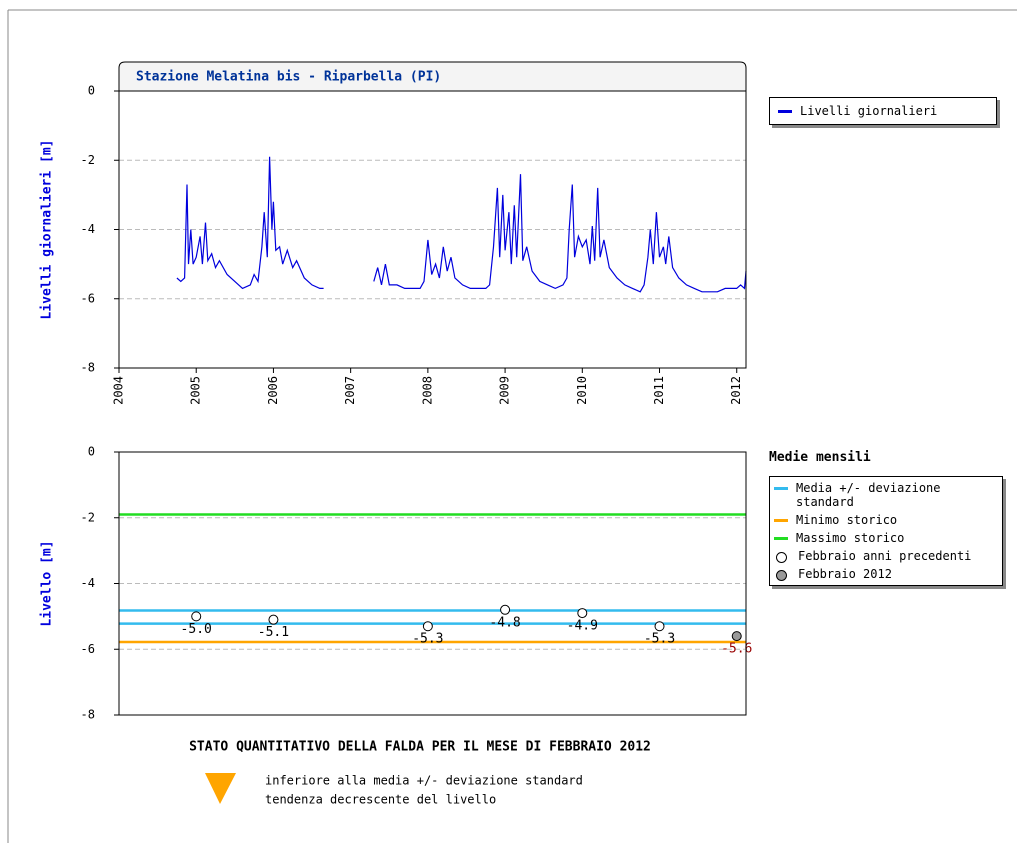 The width and height of the screenshot is (1017, 843). Describe the element at coordinates (505, 390) in the screenshot. I see `x-tick-label: 2009` at that location.